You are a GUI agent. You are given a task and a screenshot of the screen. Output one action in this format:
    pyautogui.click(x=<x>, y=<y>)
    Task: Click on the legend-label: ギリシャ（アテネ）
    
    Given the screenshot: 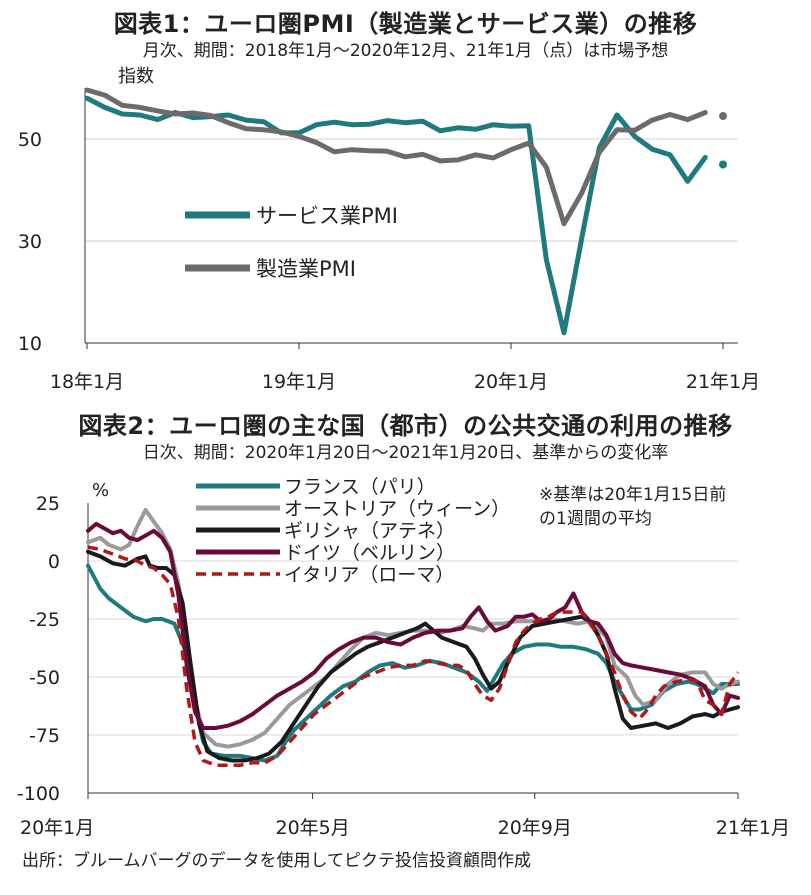 What is the action you would take?
    pyautogui.click(x=369, y=531)
    